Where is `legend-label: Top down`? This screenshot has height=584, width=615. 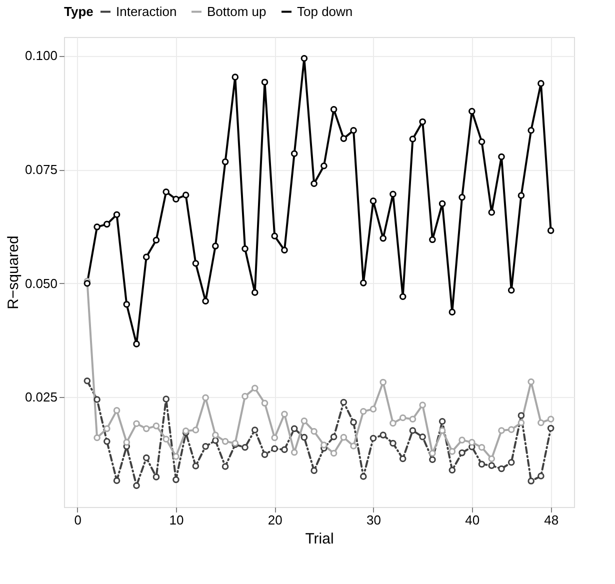 legend-label: Top down is located at coordinates (325, 11).